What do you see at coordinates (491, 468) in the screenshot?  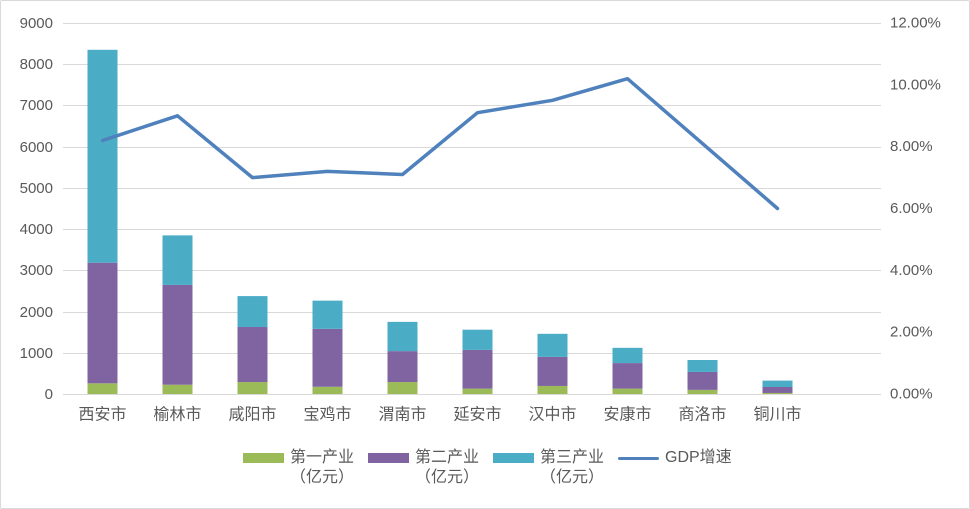 I see `legend: 第一产业（亿元） 第二产业（亿元） 第三产业（亿元） GDP增速` at bounding box center [491, 468].